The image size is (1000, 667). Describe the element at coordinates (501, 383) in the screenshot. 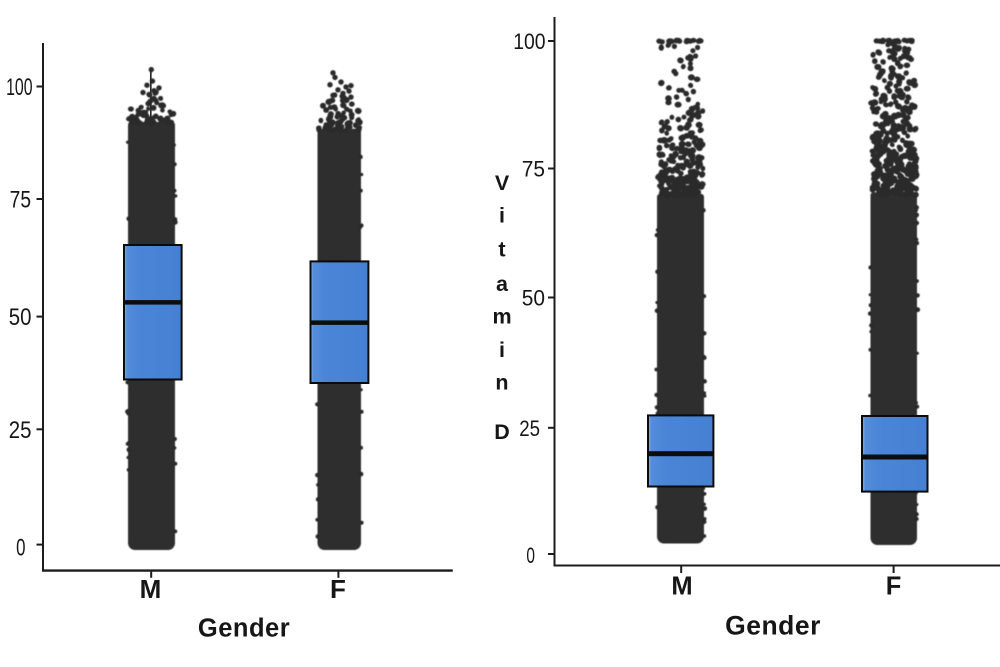

I see `svg-text: n` at that location.